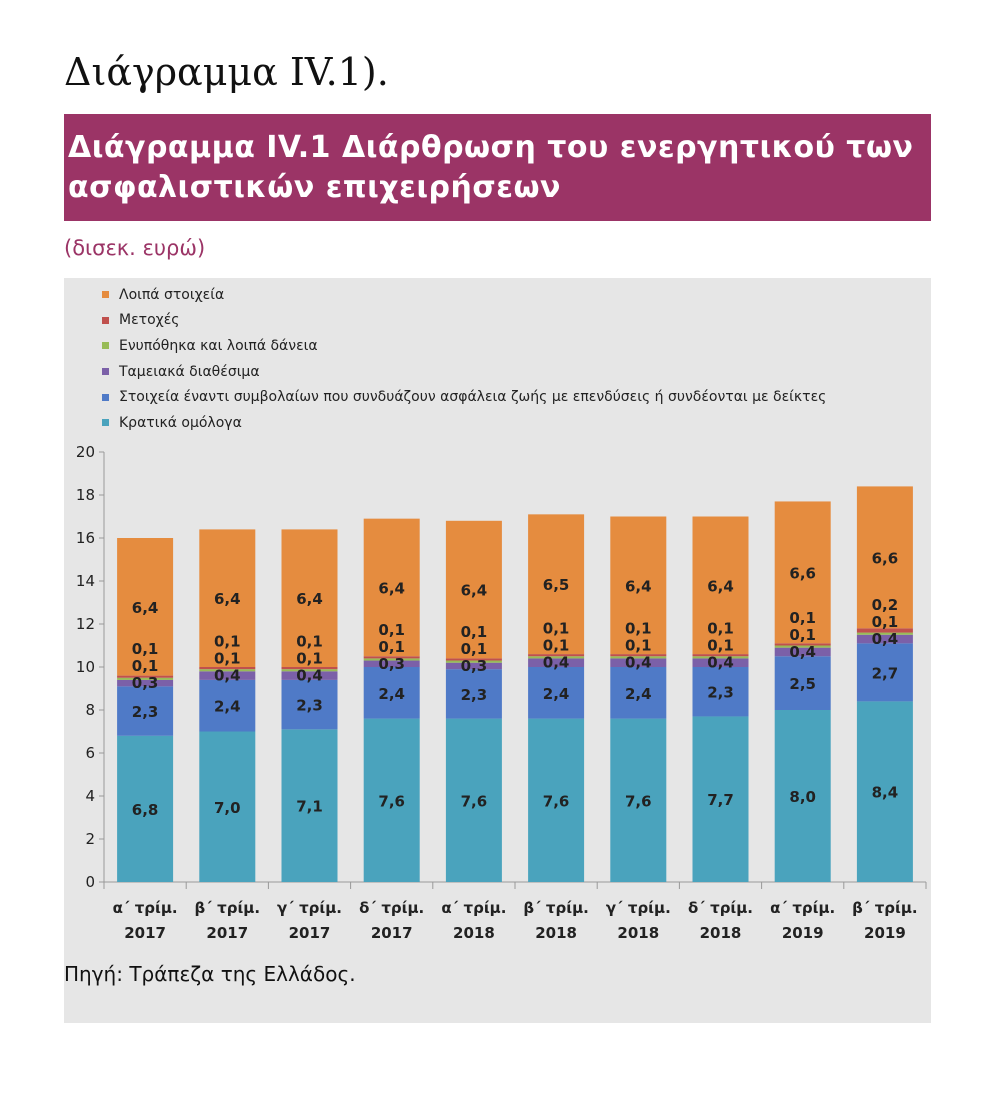 The height and width of the screenshot is (1100, 1000). I want to click on data-label: 6,6, so click(885, 558).